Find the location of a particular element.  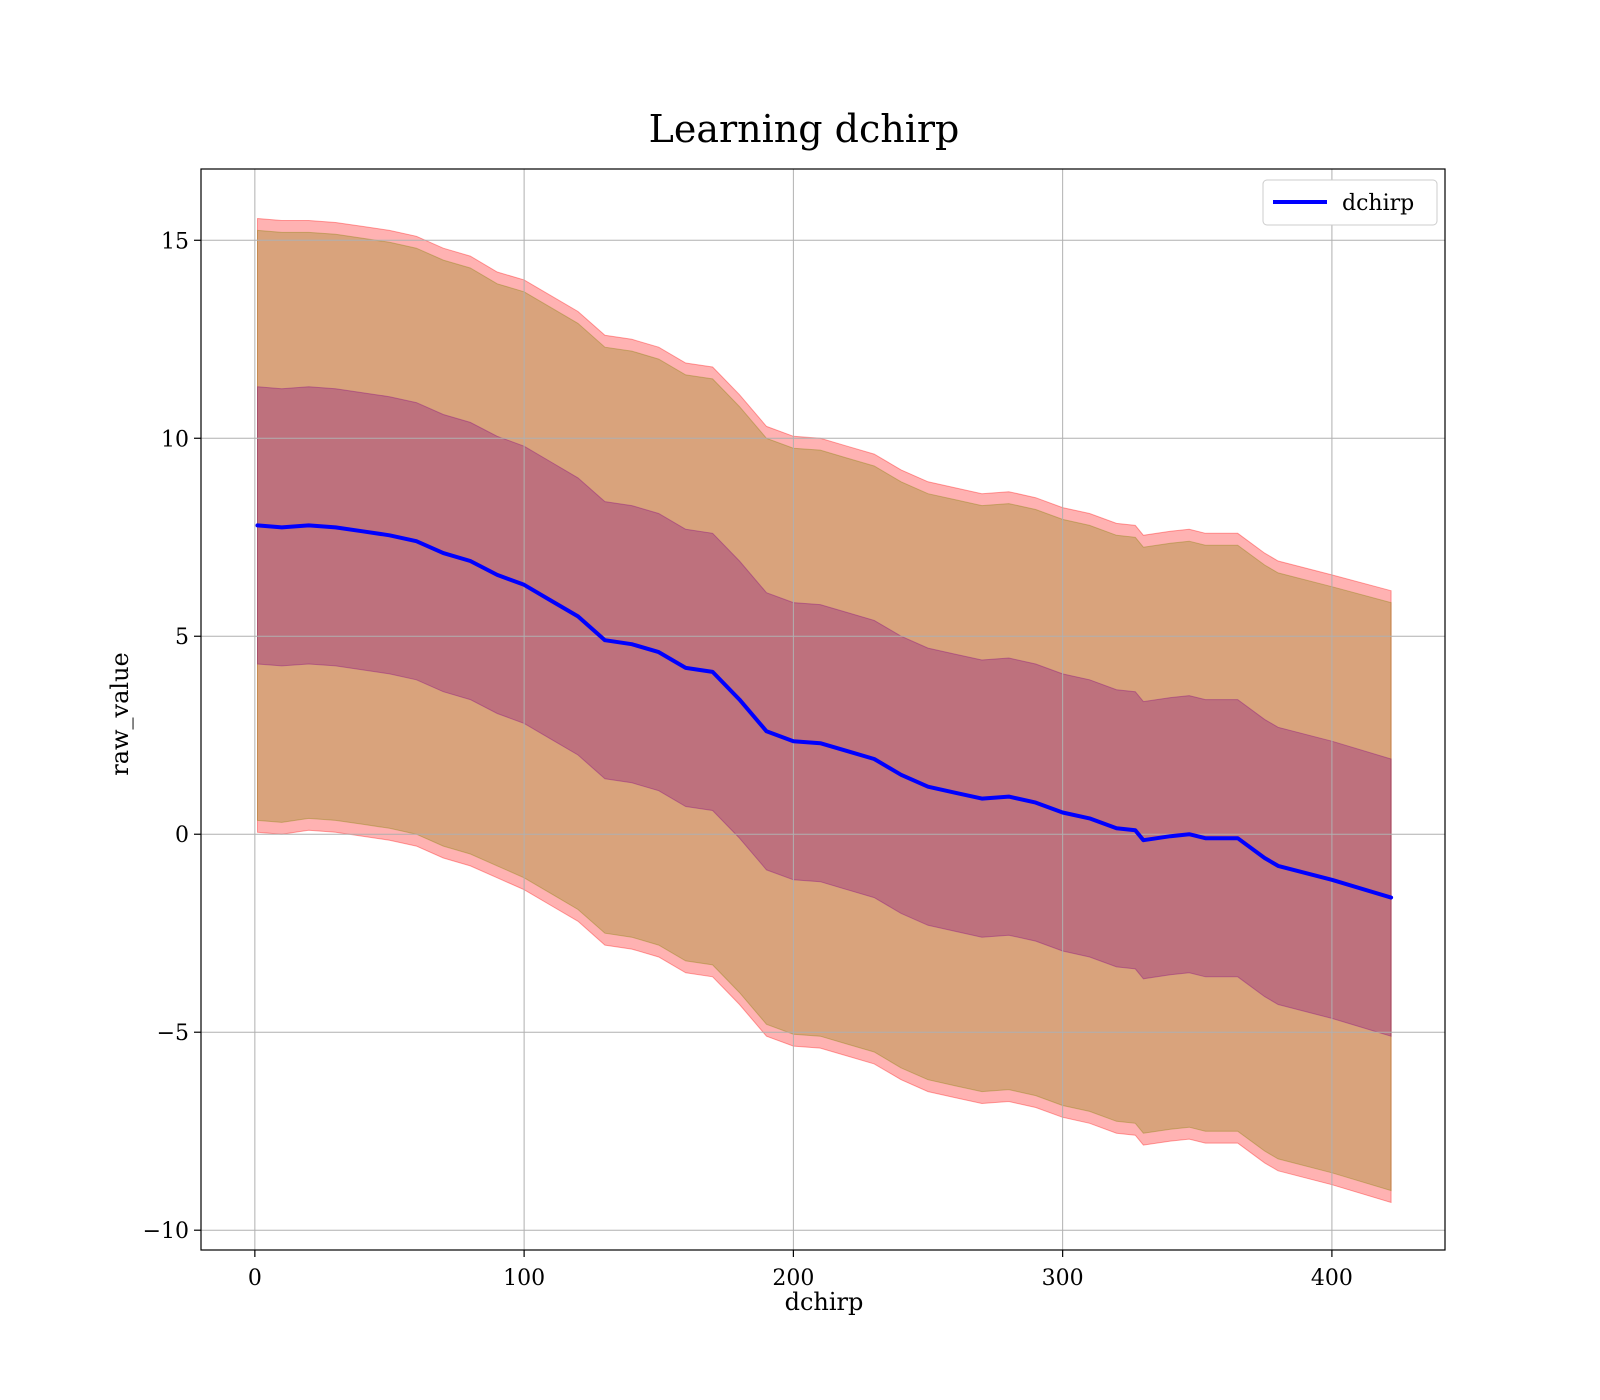

legend: dchirp is located at coordinates (1350, 202).